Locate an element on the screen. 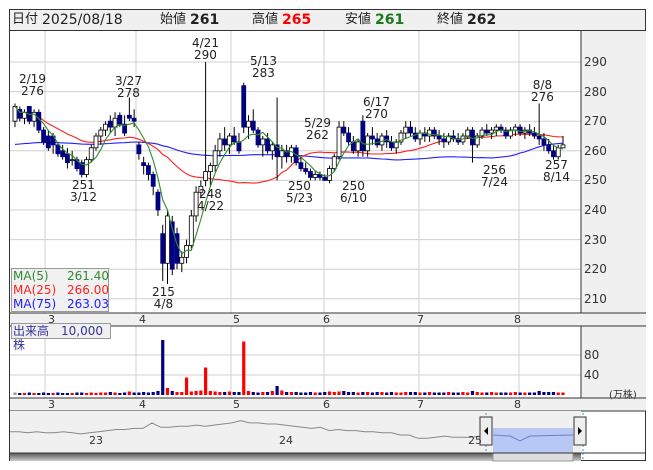 This screenshot has width=653, height=470. close-value: 262 is located at coordinates (482, 20).